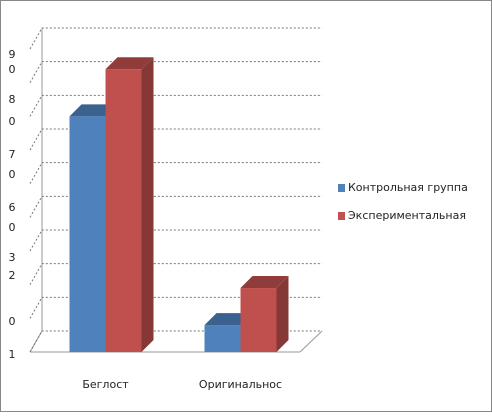 Image resolution: width=492 pixels, height=416 pixels. Describe the element at coordinates (407, 215) in the screenshot. I see `legend-label: Экспериментальная` at that location.